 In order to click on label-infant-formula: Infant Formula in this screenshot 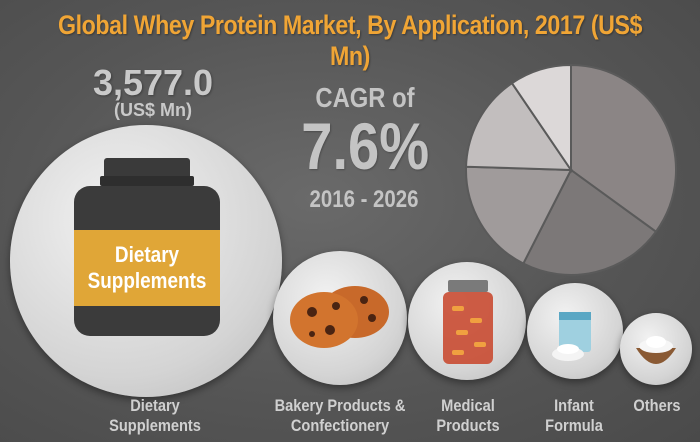, I will do `click(574, 416)`.